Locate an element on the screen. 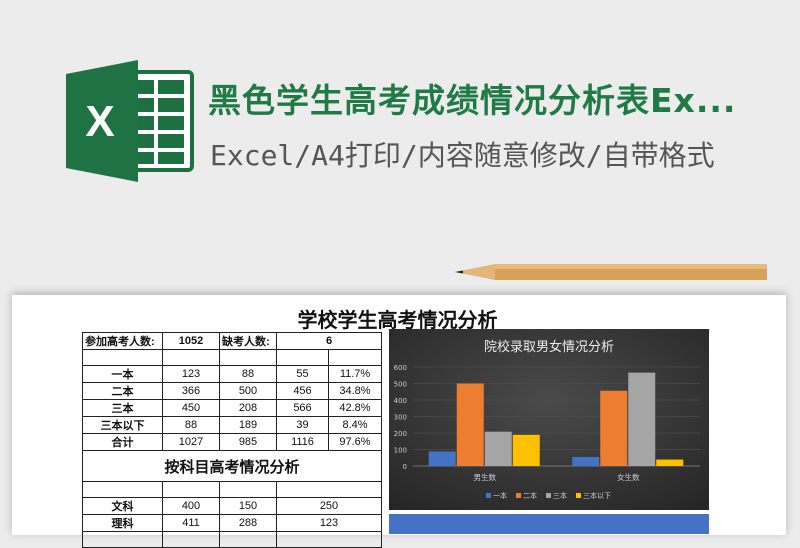 The image size is (800, 548). table-row: 合计 1027 985 1116 97.6% is located at coordinates (232, 442).